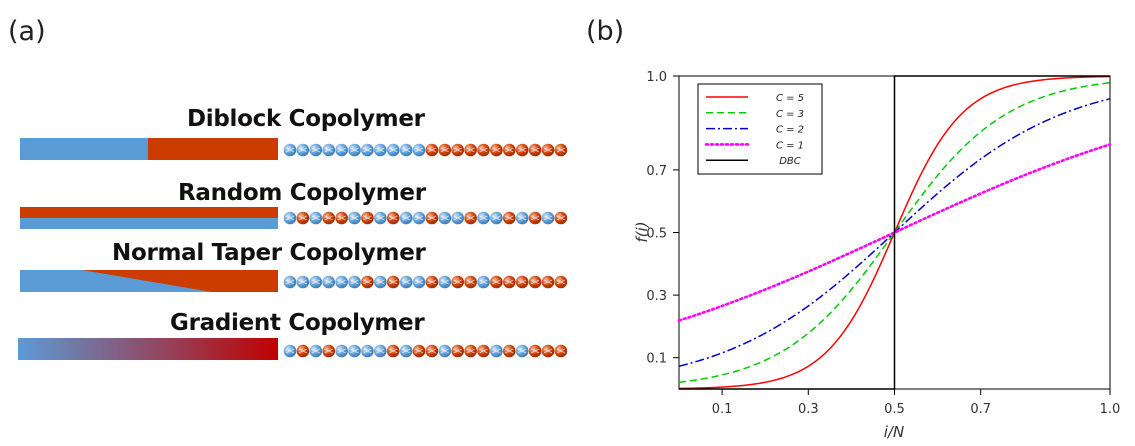 This screenshot has height=446, width=1135. Describe the element at coordinates (269, 253) in the screenshot. I see `taper-title: Normal Taper Copolymer` at that location.